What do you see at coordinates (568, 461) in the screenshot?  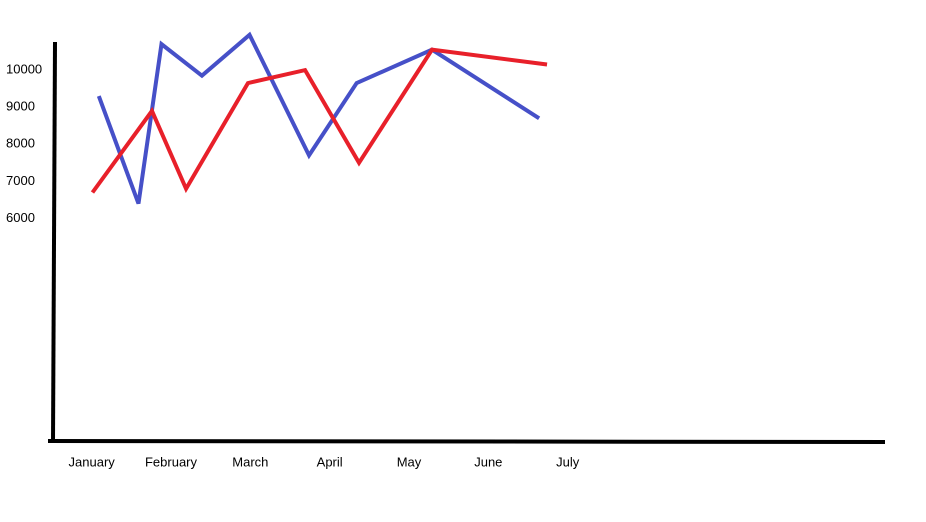 I see `x-tick-label: July` at bounding box center [568, 461].